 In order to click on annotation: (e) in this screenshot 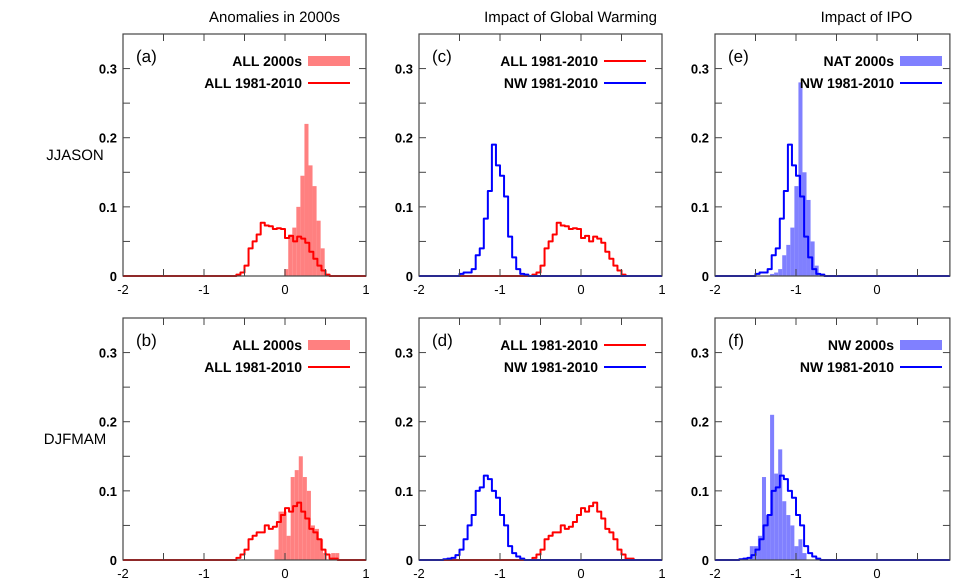, I will do `click(738, 56)`.